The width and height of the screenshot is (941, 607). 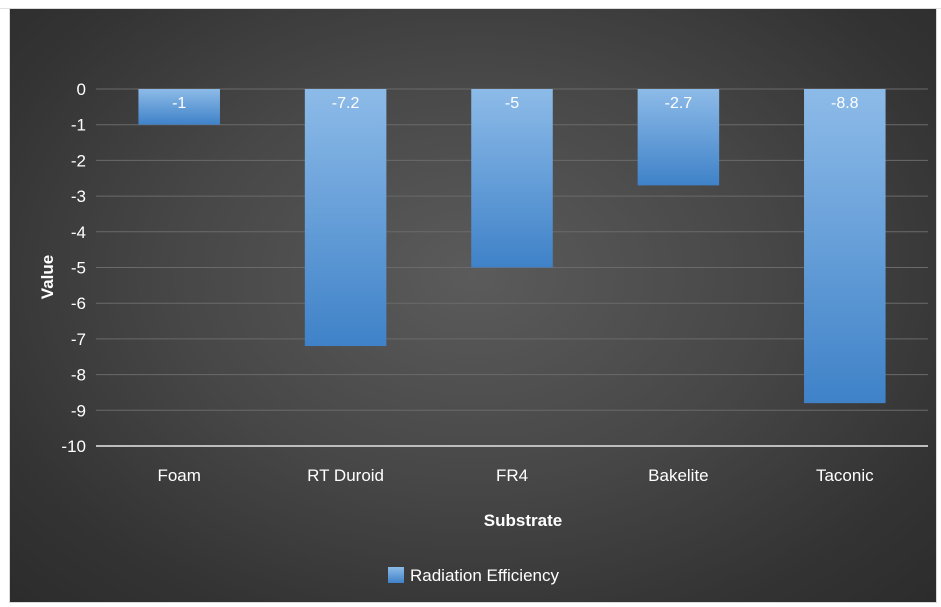 What do you see at coordinates (78, 232) in the screenshot?
I see `y-tick-label: -4` at bounding box center [78, 232].